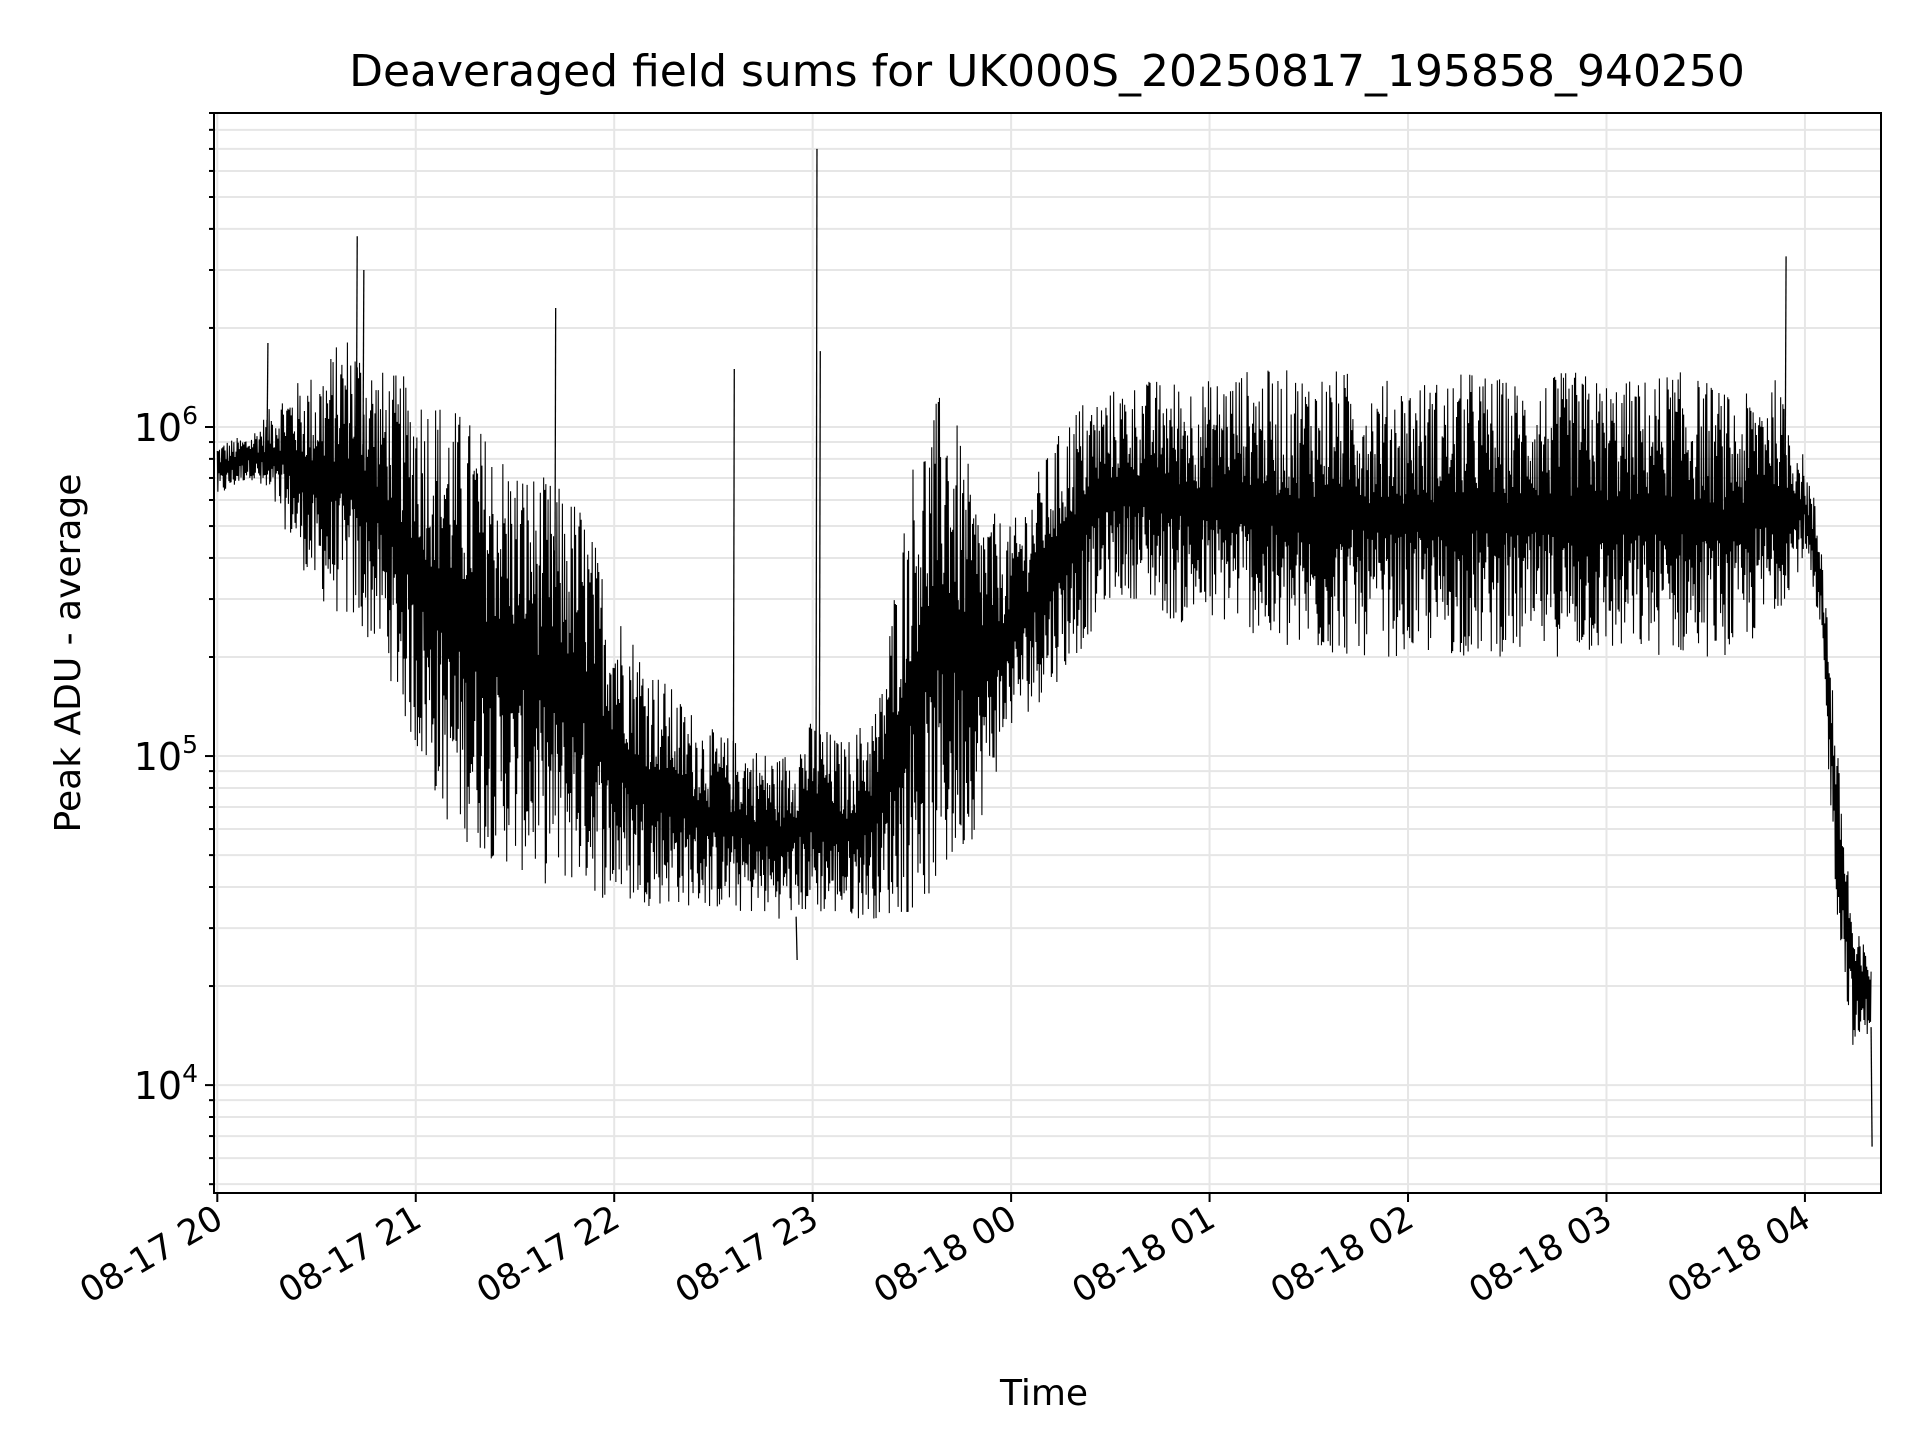 The image size is (1920, 1445). What do you see at coordinates (166, 754) in the screenshot?
I see `y-tick-label: 10⁵` at bounding box center [166, 754].